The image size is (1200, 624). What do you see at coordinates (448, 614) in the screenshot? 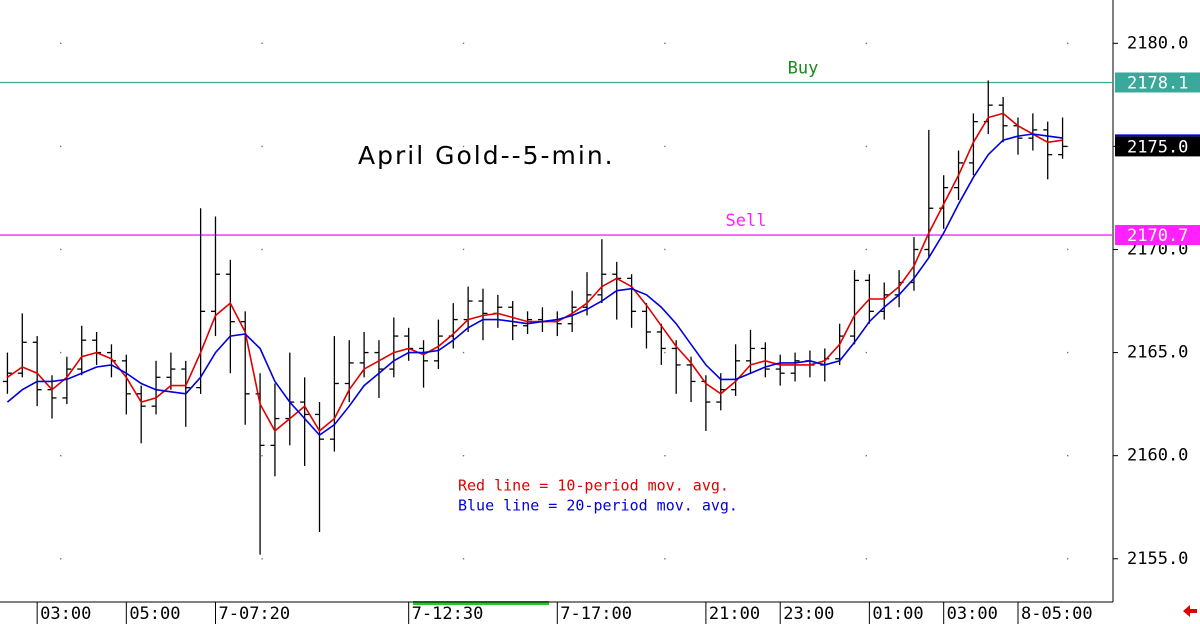
I see `x-tick-label: 7-12:30` at bounding box center [448, 614].